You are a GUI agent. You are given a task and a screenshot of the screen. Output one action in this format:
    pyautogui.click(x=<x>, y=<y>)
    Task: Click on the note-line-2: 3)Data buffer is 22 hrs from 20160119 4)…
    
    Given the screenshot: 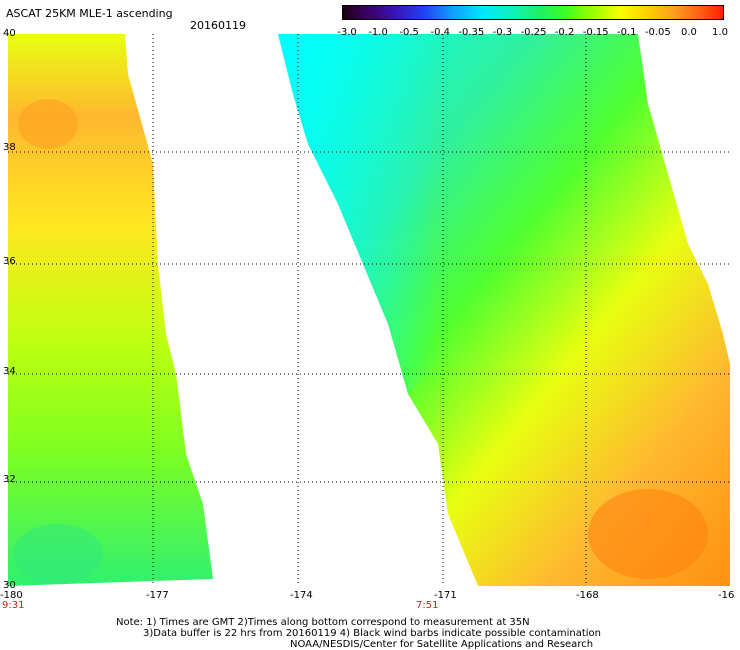 What is the action you would take?
    pyautogui.click(x=372, y=633)
    